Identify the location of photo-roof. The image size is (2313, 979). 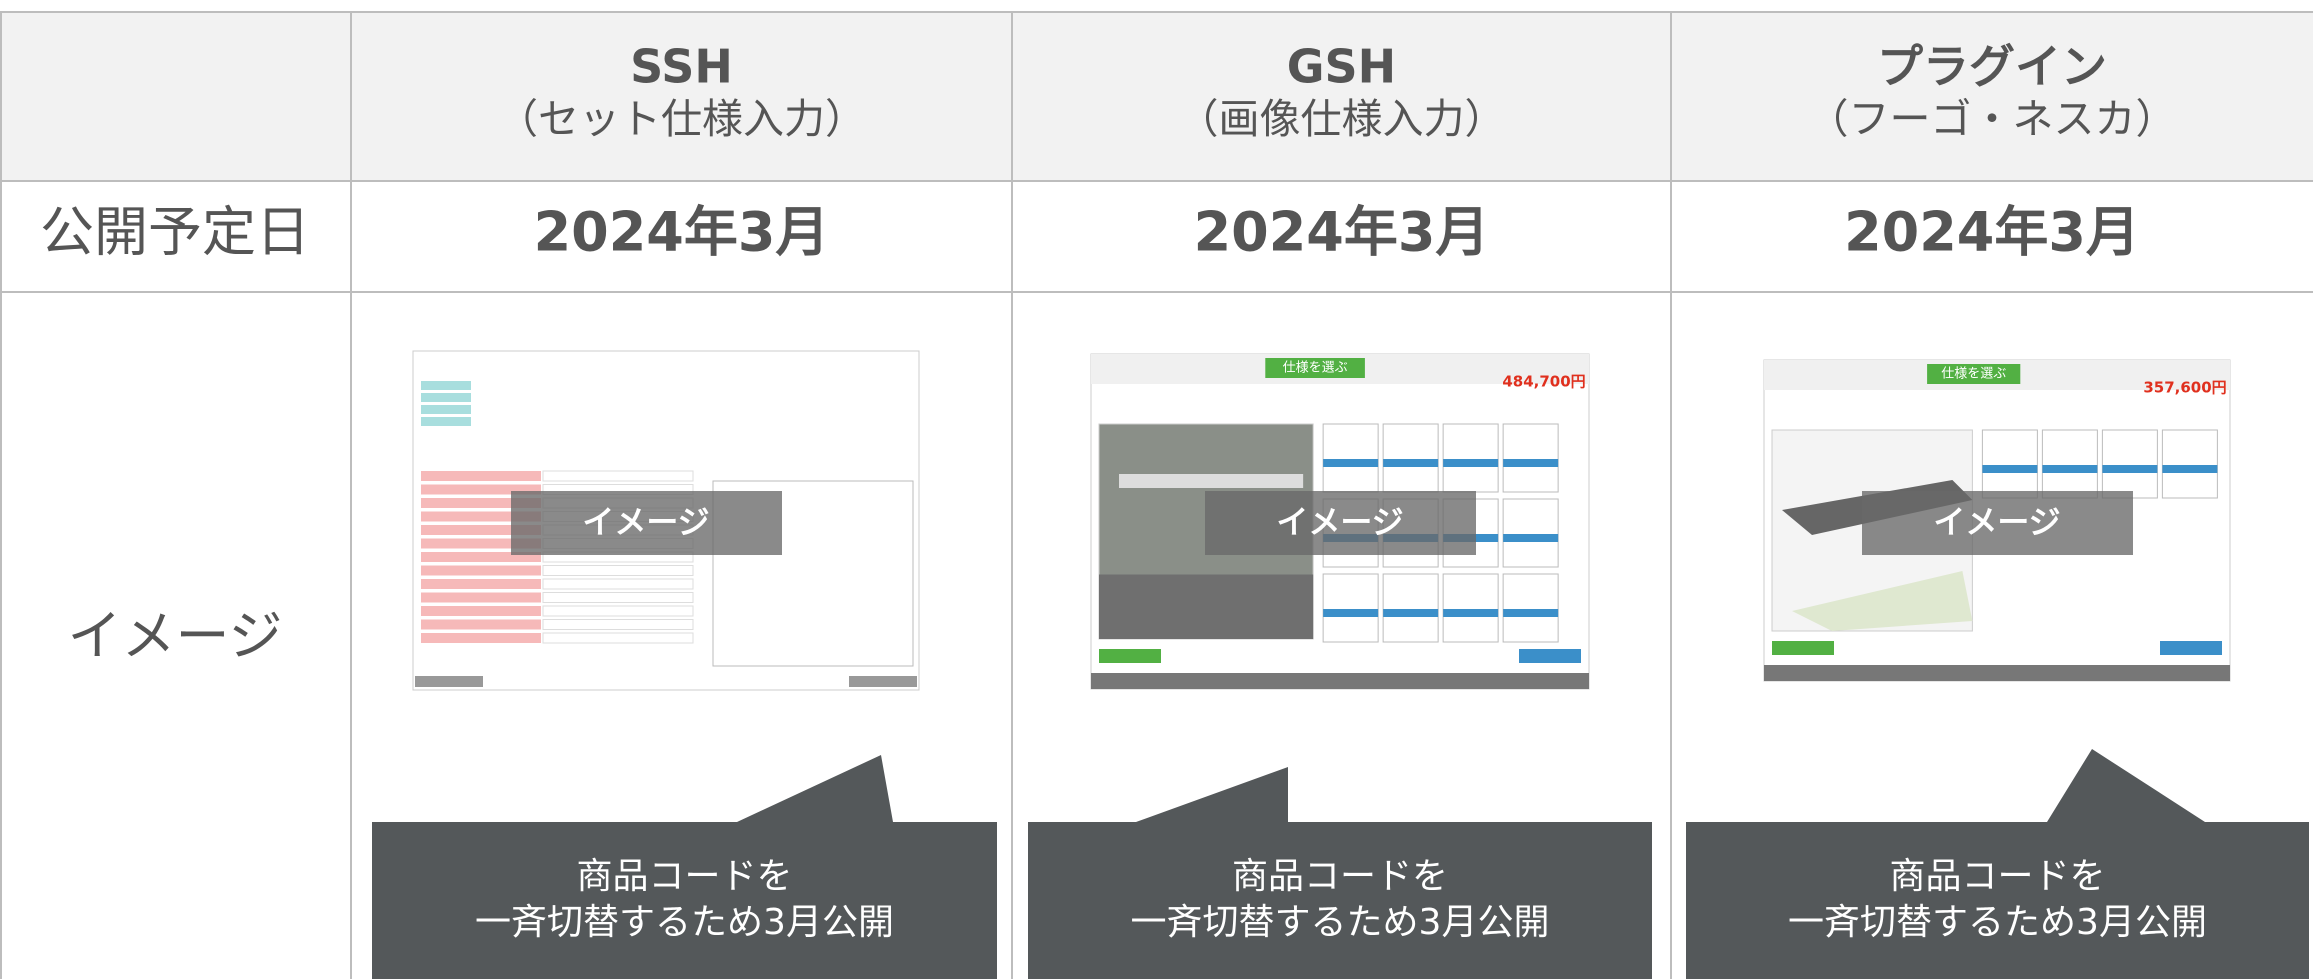
(1211, 481).